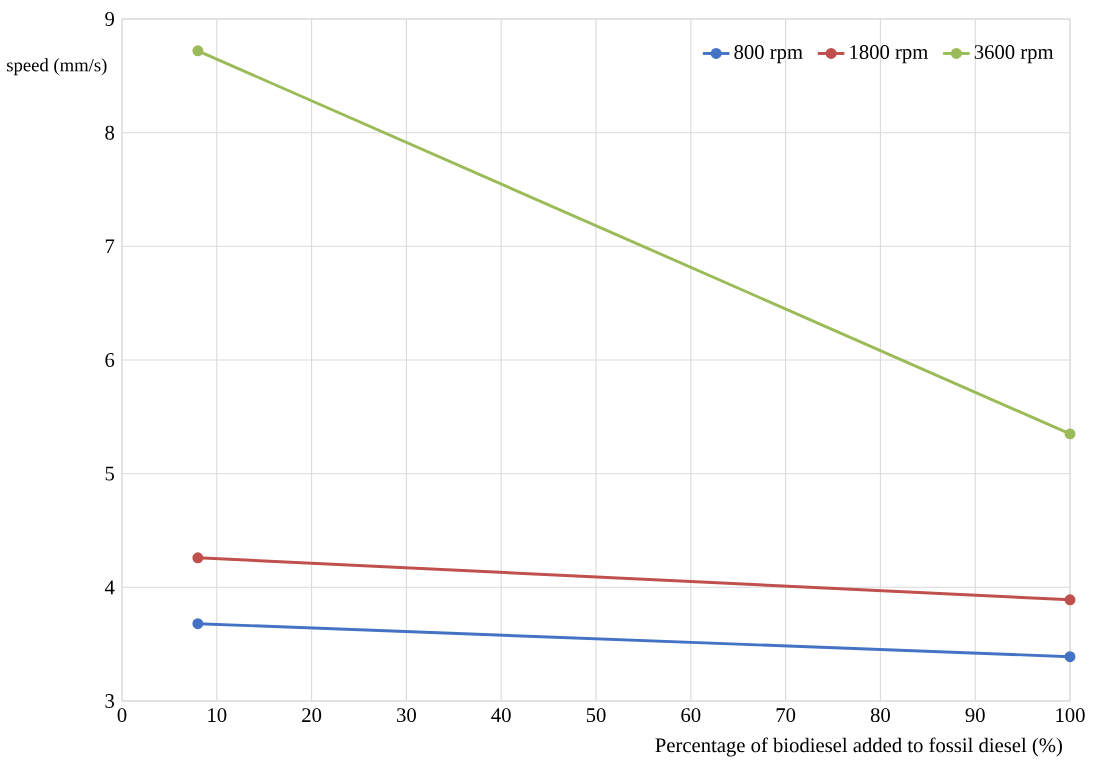  I want to click on x-tick-label: 10, so click(217, 715).